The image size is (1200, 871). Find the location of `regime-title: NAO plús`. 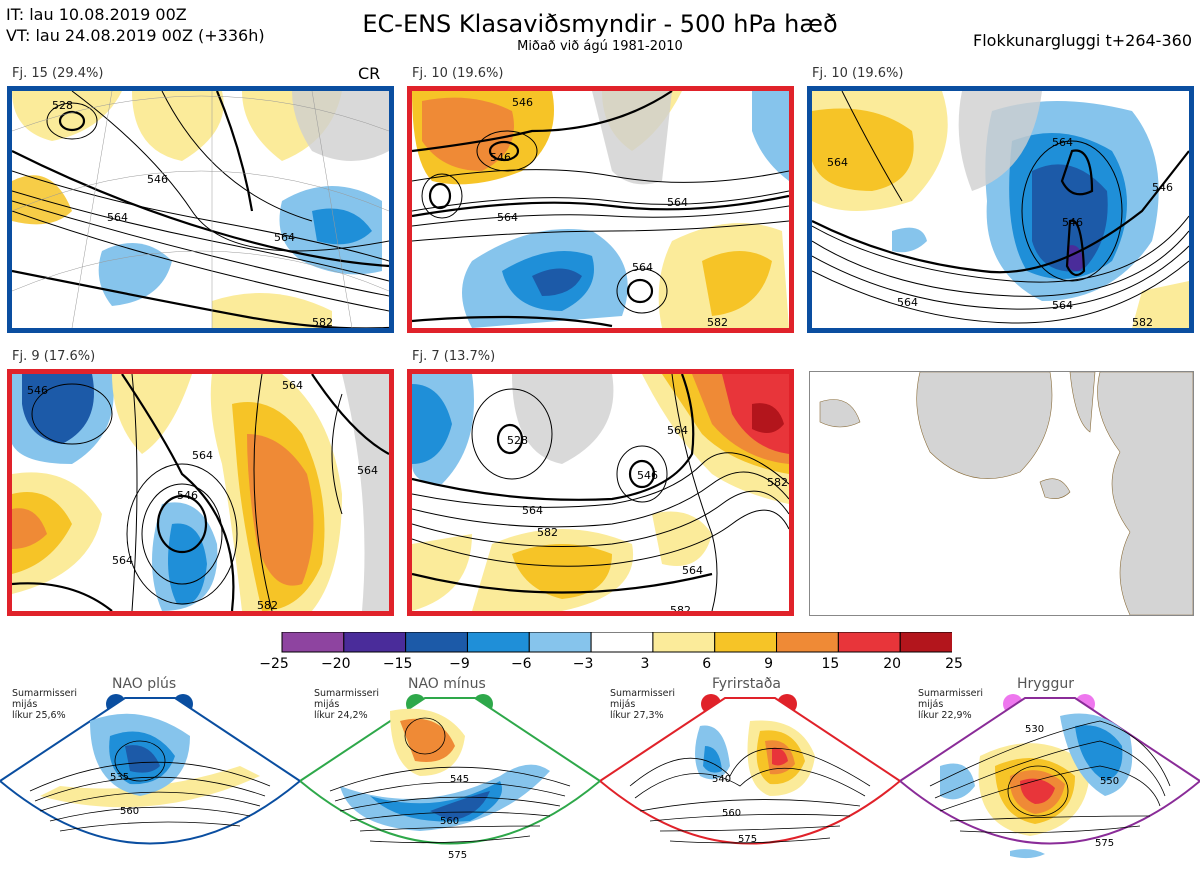

regime-title: NAO plús is located at coordinates (144, 684).